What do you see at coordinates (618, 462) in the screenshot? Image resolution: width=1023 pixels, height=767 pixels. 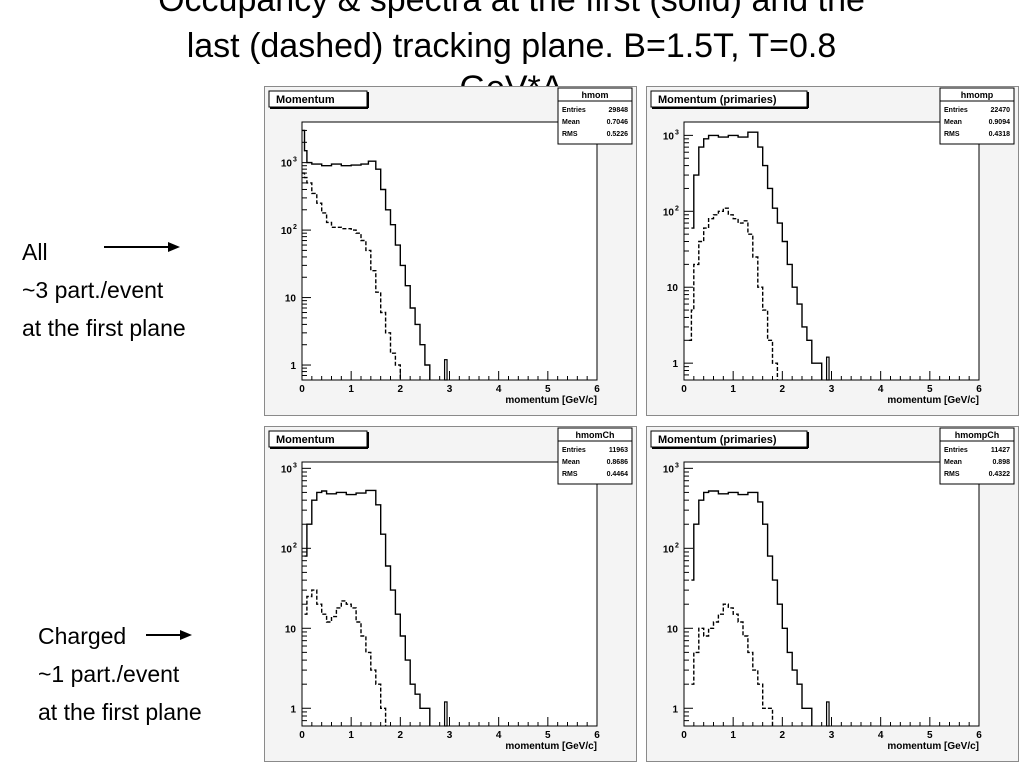 I see `stats-mean-value: 0.8686` at bounding box center [618, 462].